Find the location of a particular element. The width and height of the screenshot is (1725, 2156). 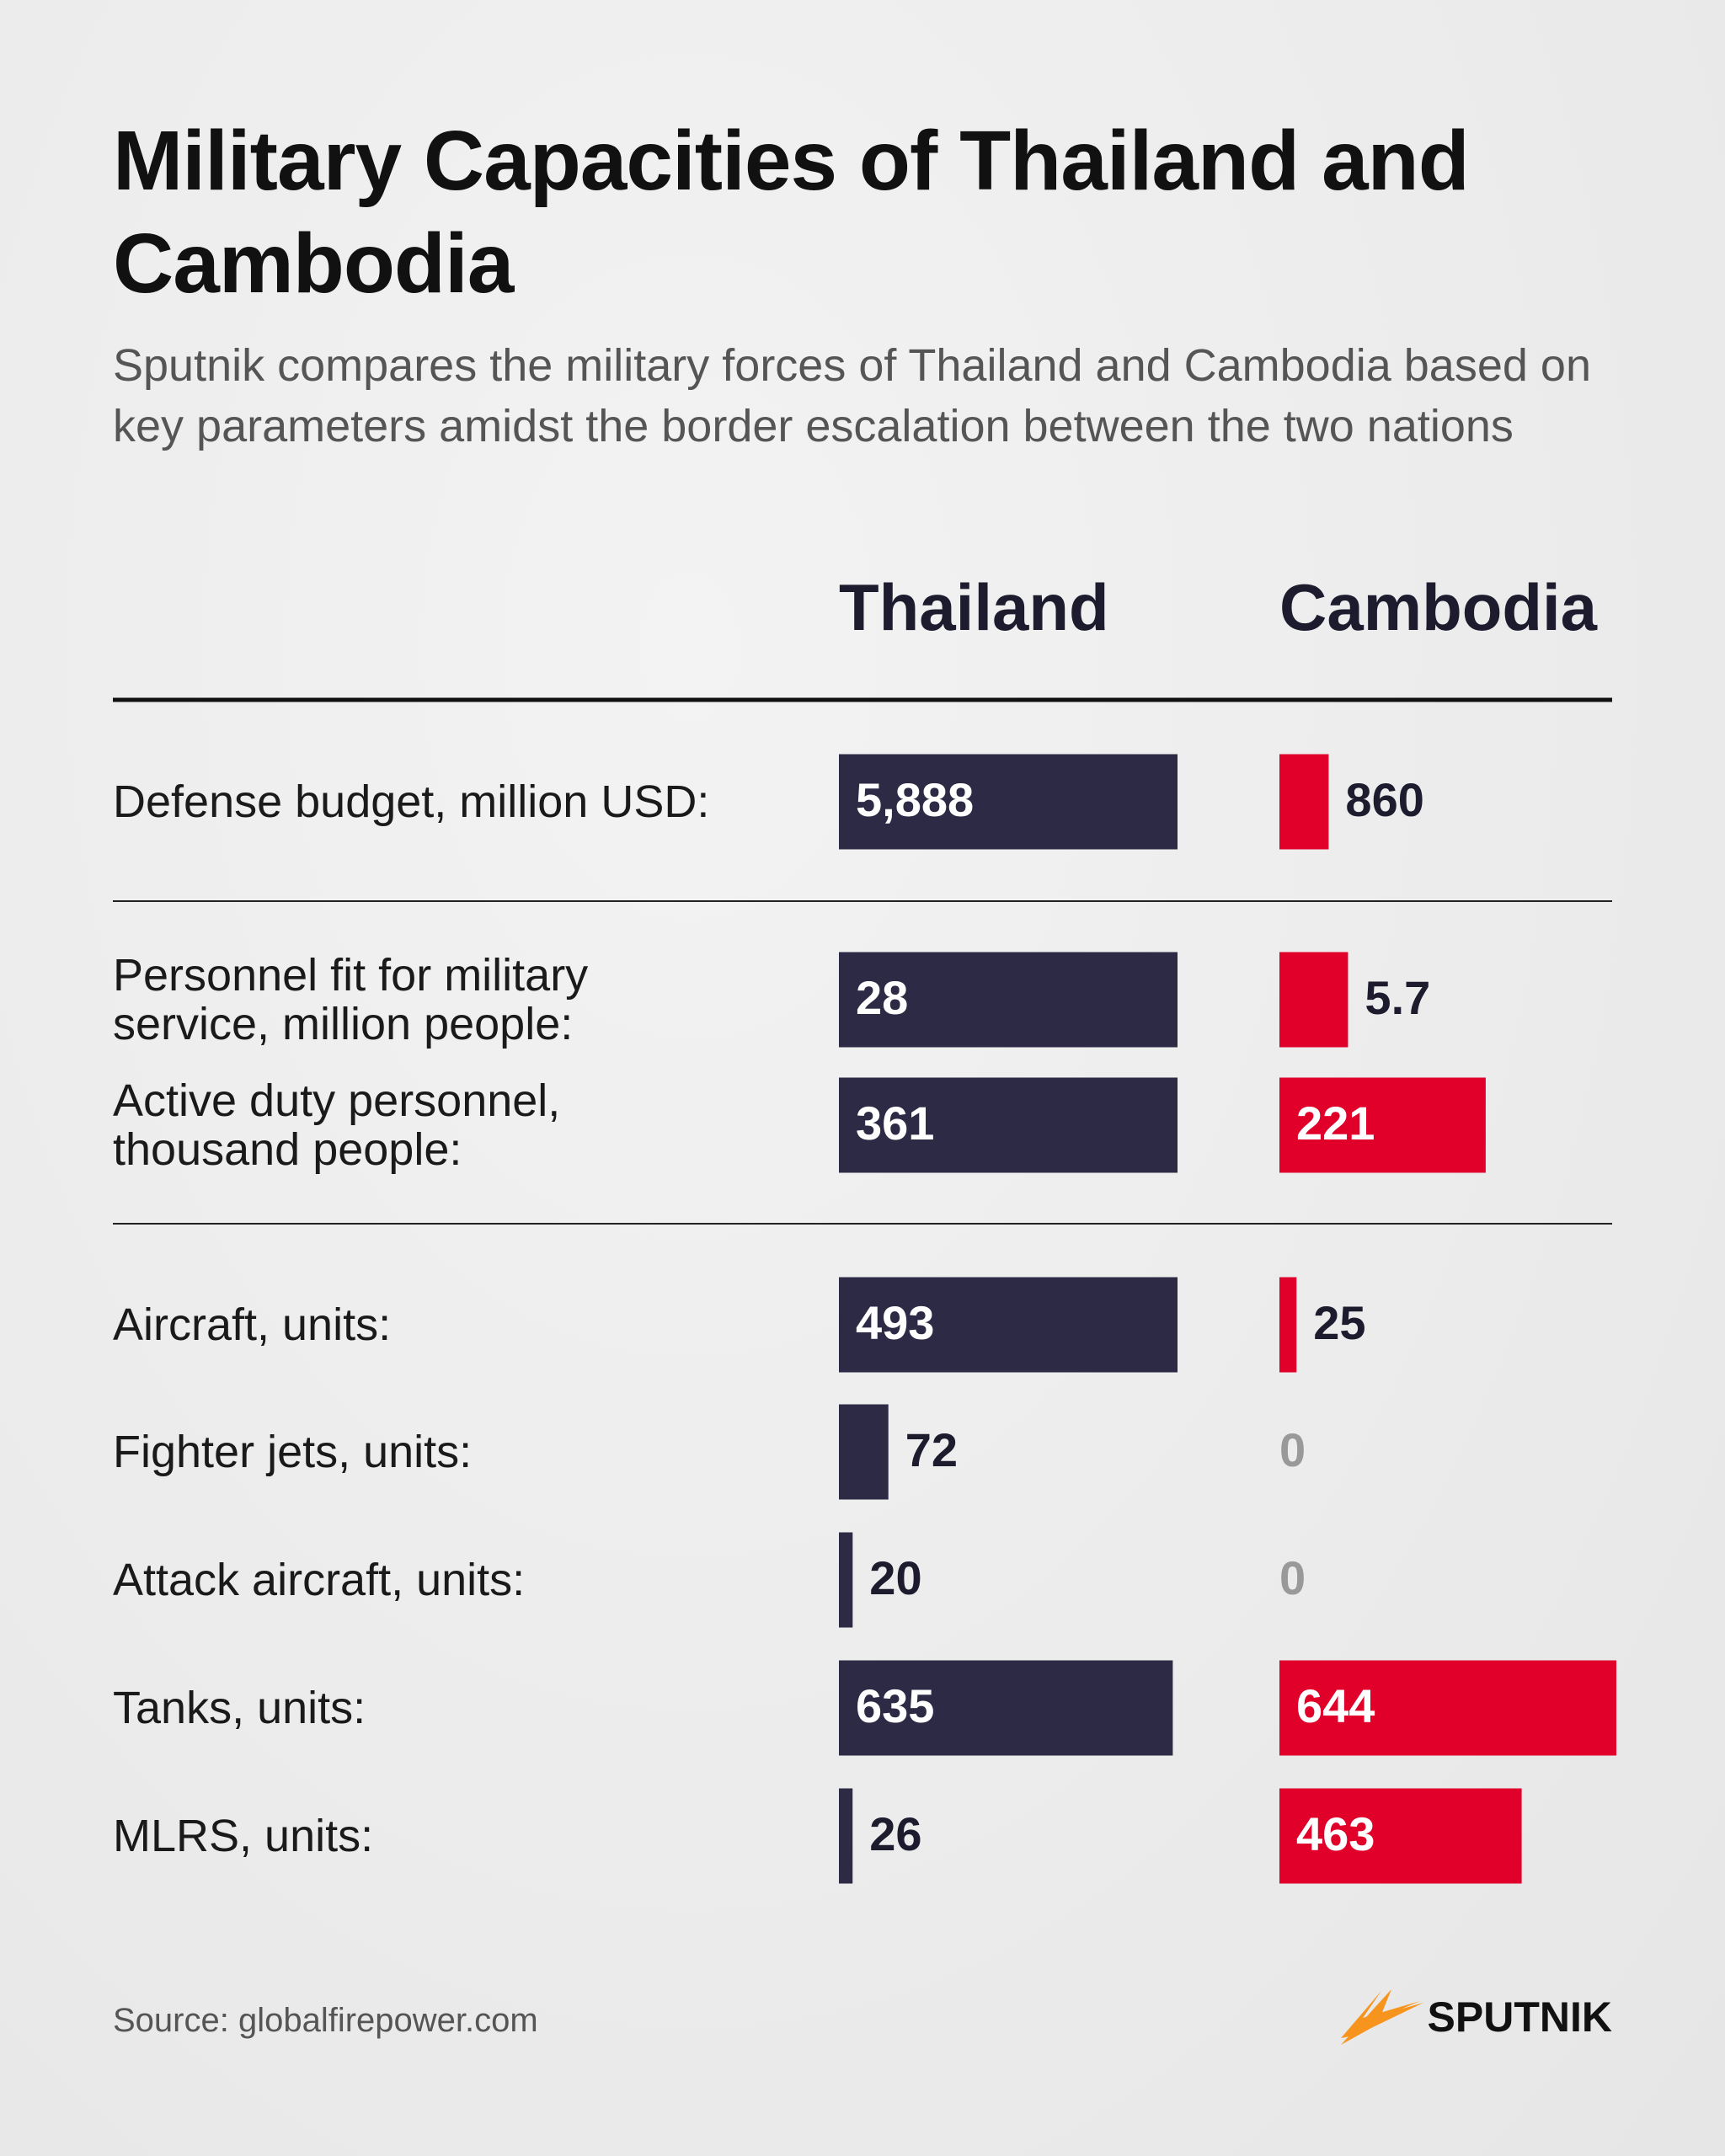

value-label: 25 is located at coordinates (1339, 1322).